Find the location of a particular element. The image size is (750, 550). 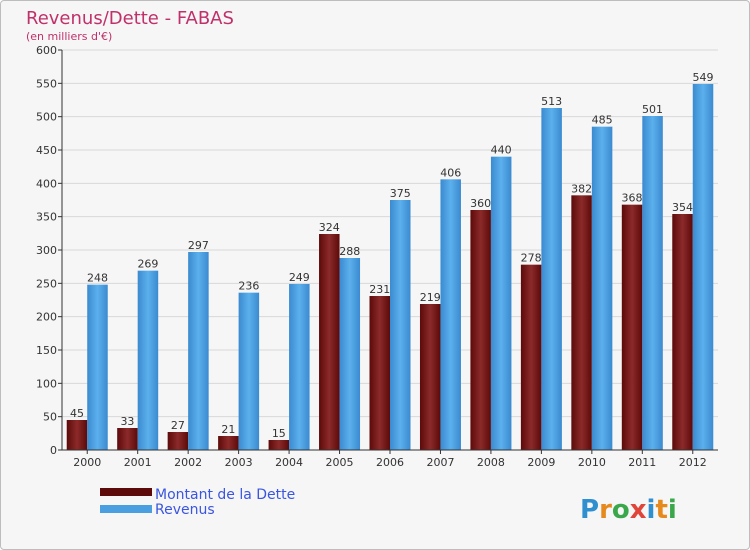

x-tick-label: 2007 is located at coordinates (440, 462).